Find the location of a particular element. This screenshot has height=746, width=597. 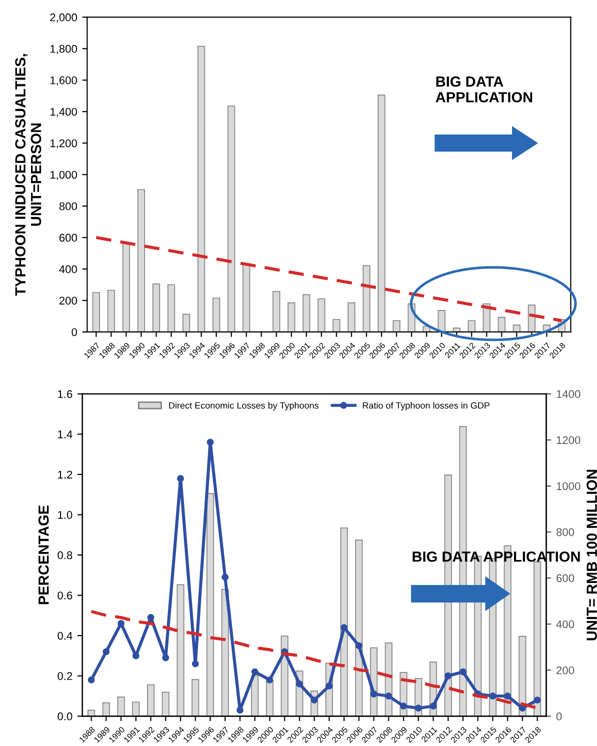

y-tick-label: 0.0 is located at coordinates (65, 716).